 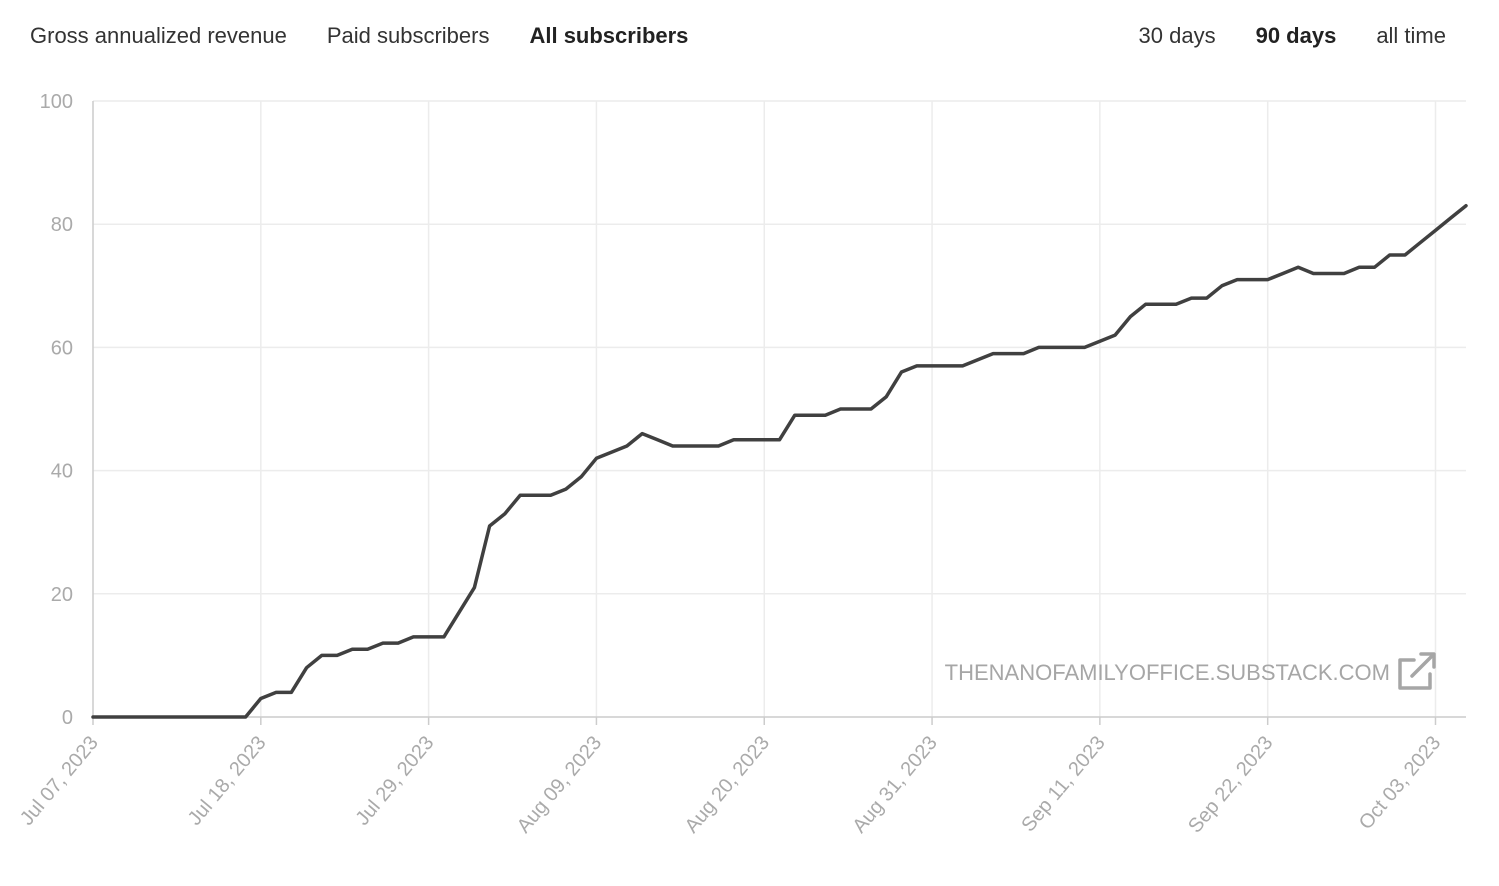 I want to click on x-tick-label: Jul 07, 2023, so click(x=59, y=781).